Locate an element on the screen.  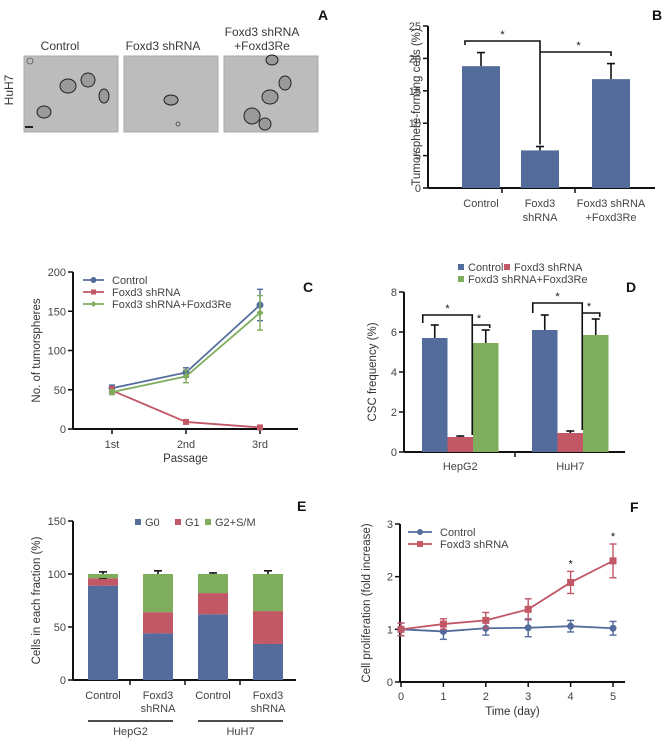
y-tick-label: 10 is located at coordinates (415, 124).